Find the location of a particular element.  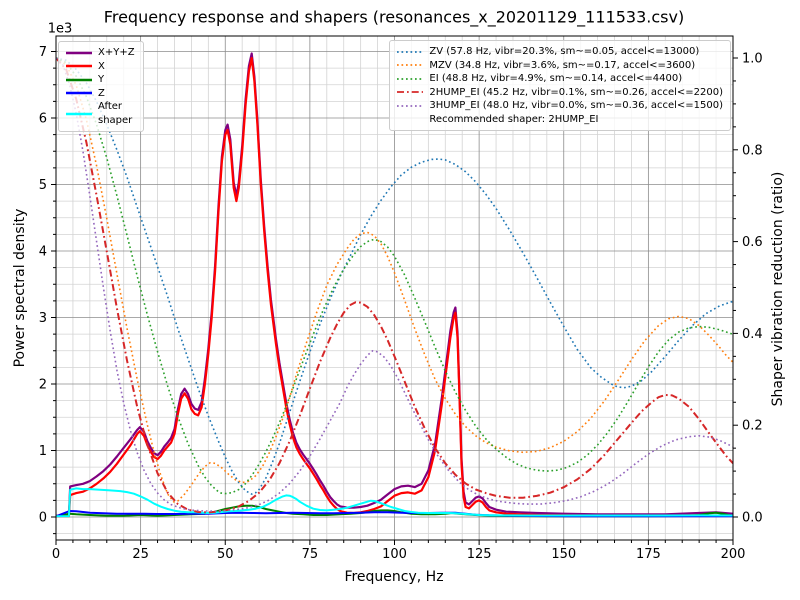

y-right-tick-label: 1.0 is located at coordinates (752, 59).